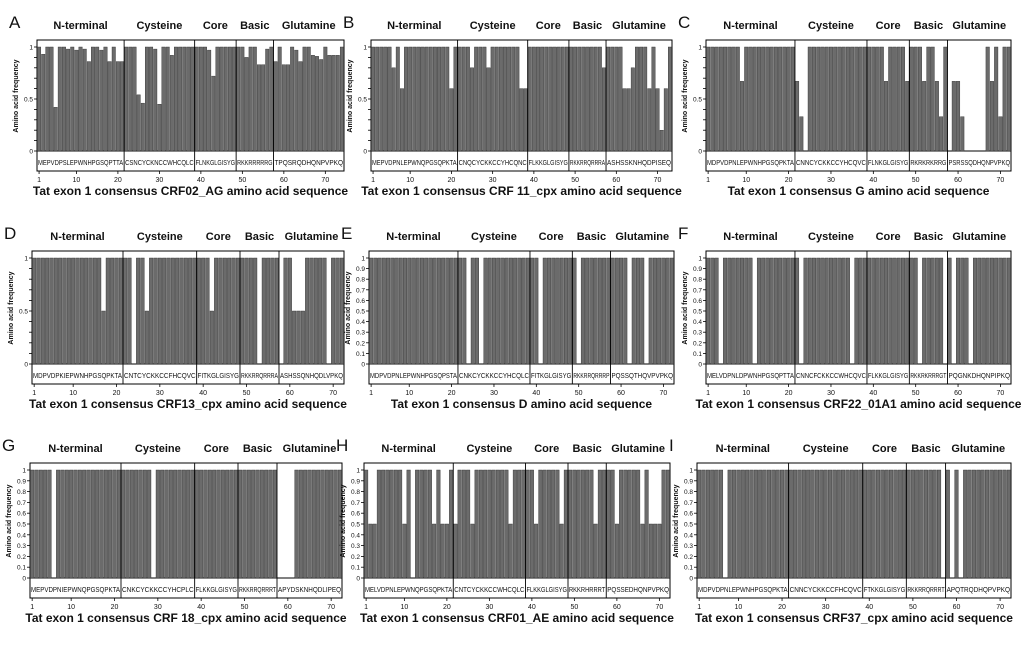  I want to click on sequence-label: MELVDPNLEPWNQPGSQPKTA, so click(408, 589).